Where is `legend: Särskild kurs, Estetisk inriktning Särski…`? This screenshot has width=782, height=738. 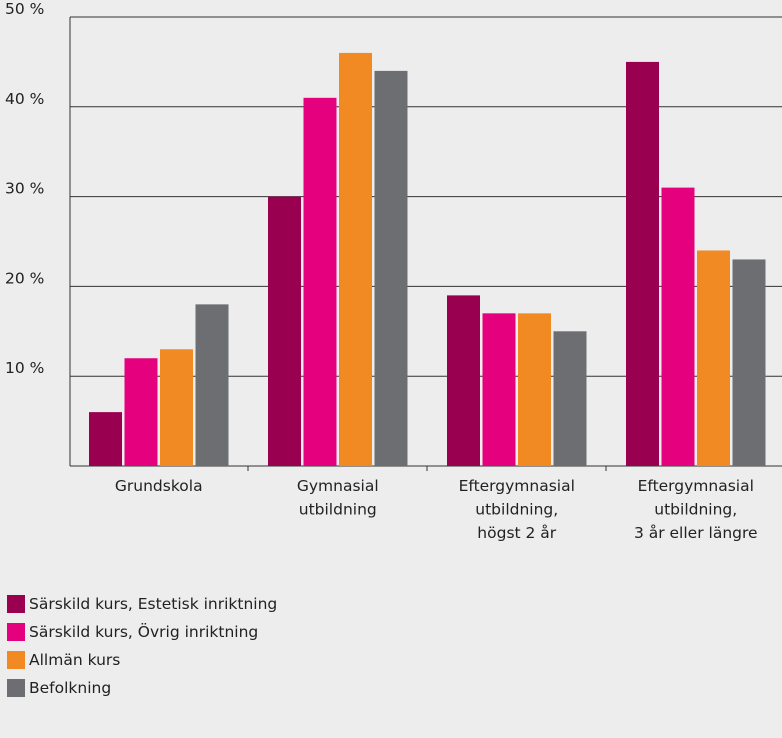
legend: Särskild kurs, Estetisk inriktning Särski… is located at coordinates (142, 646).